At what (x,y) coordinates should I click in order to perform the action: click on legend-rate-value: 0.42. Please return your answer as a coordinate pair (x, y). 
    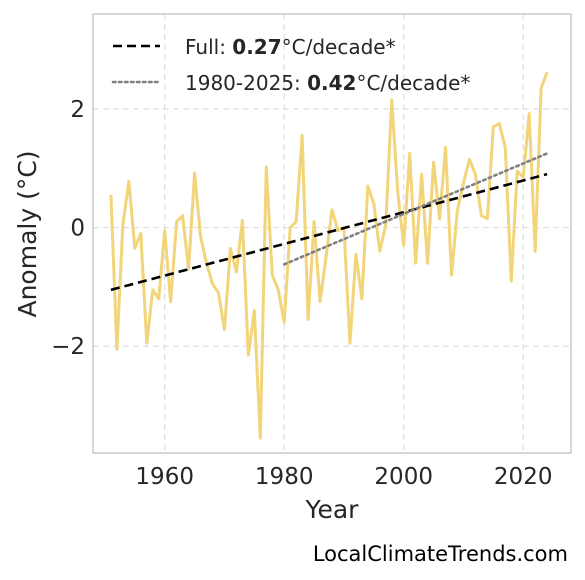
    Looking at the image, I should click on (331, 83).